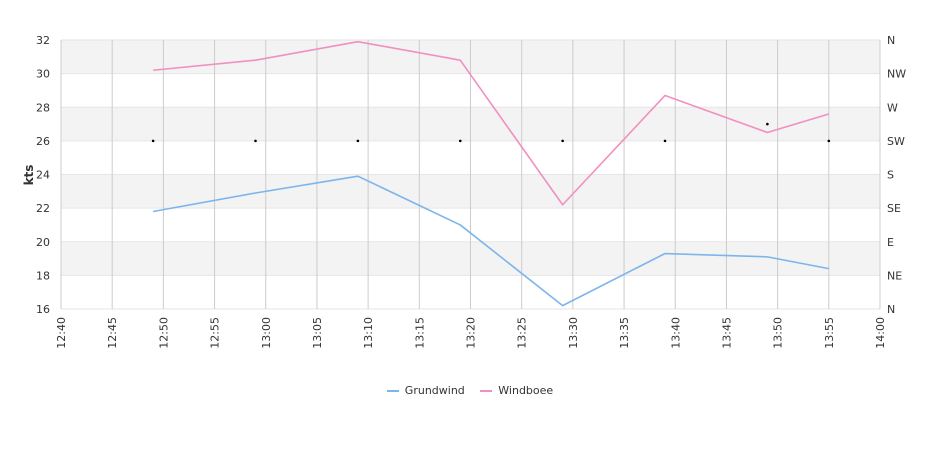  Describe the element at coordinates (892, 107) in the screenshot. I see `y2-tick-label: W` at that location.